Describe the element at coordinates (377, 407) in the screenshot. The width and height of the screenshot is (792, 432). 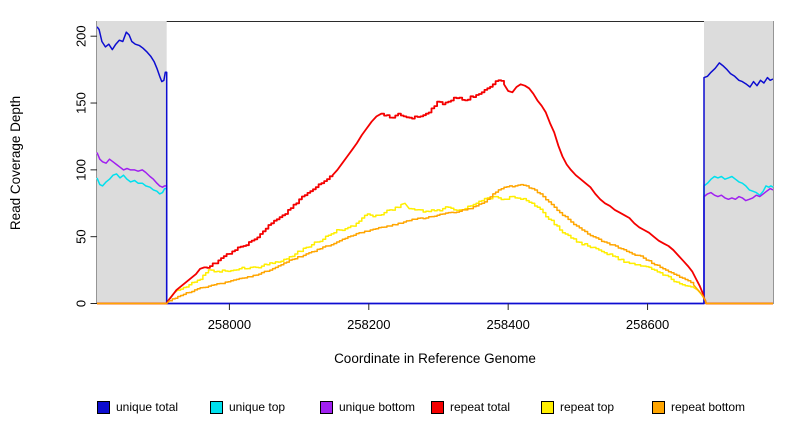
I see `legend-label: unique bottom` at that location.